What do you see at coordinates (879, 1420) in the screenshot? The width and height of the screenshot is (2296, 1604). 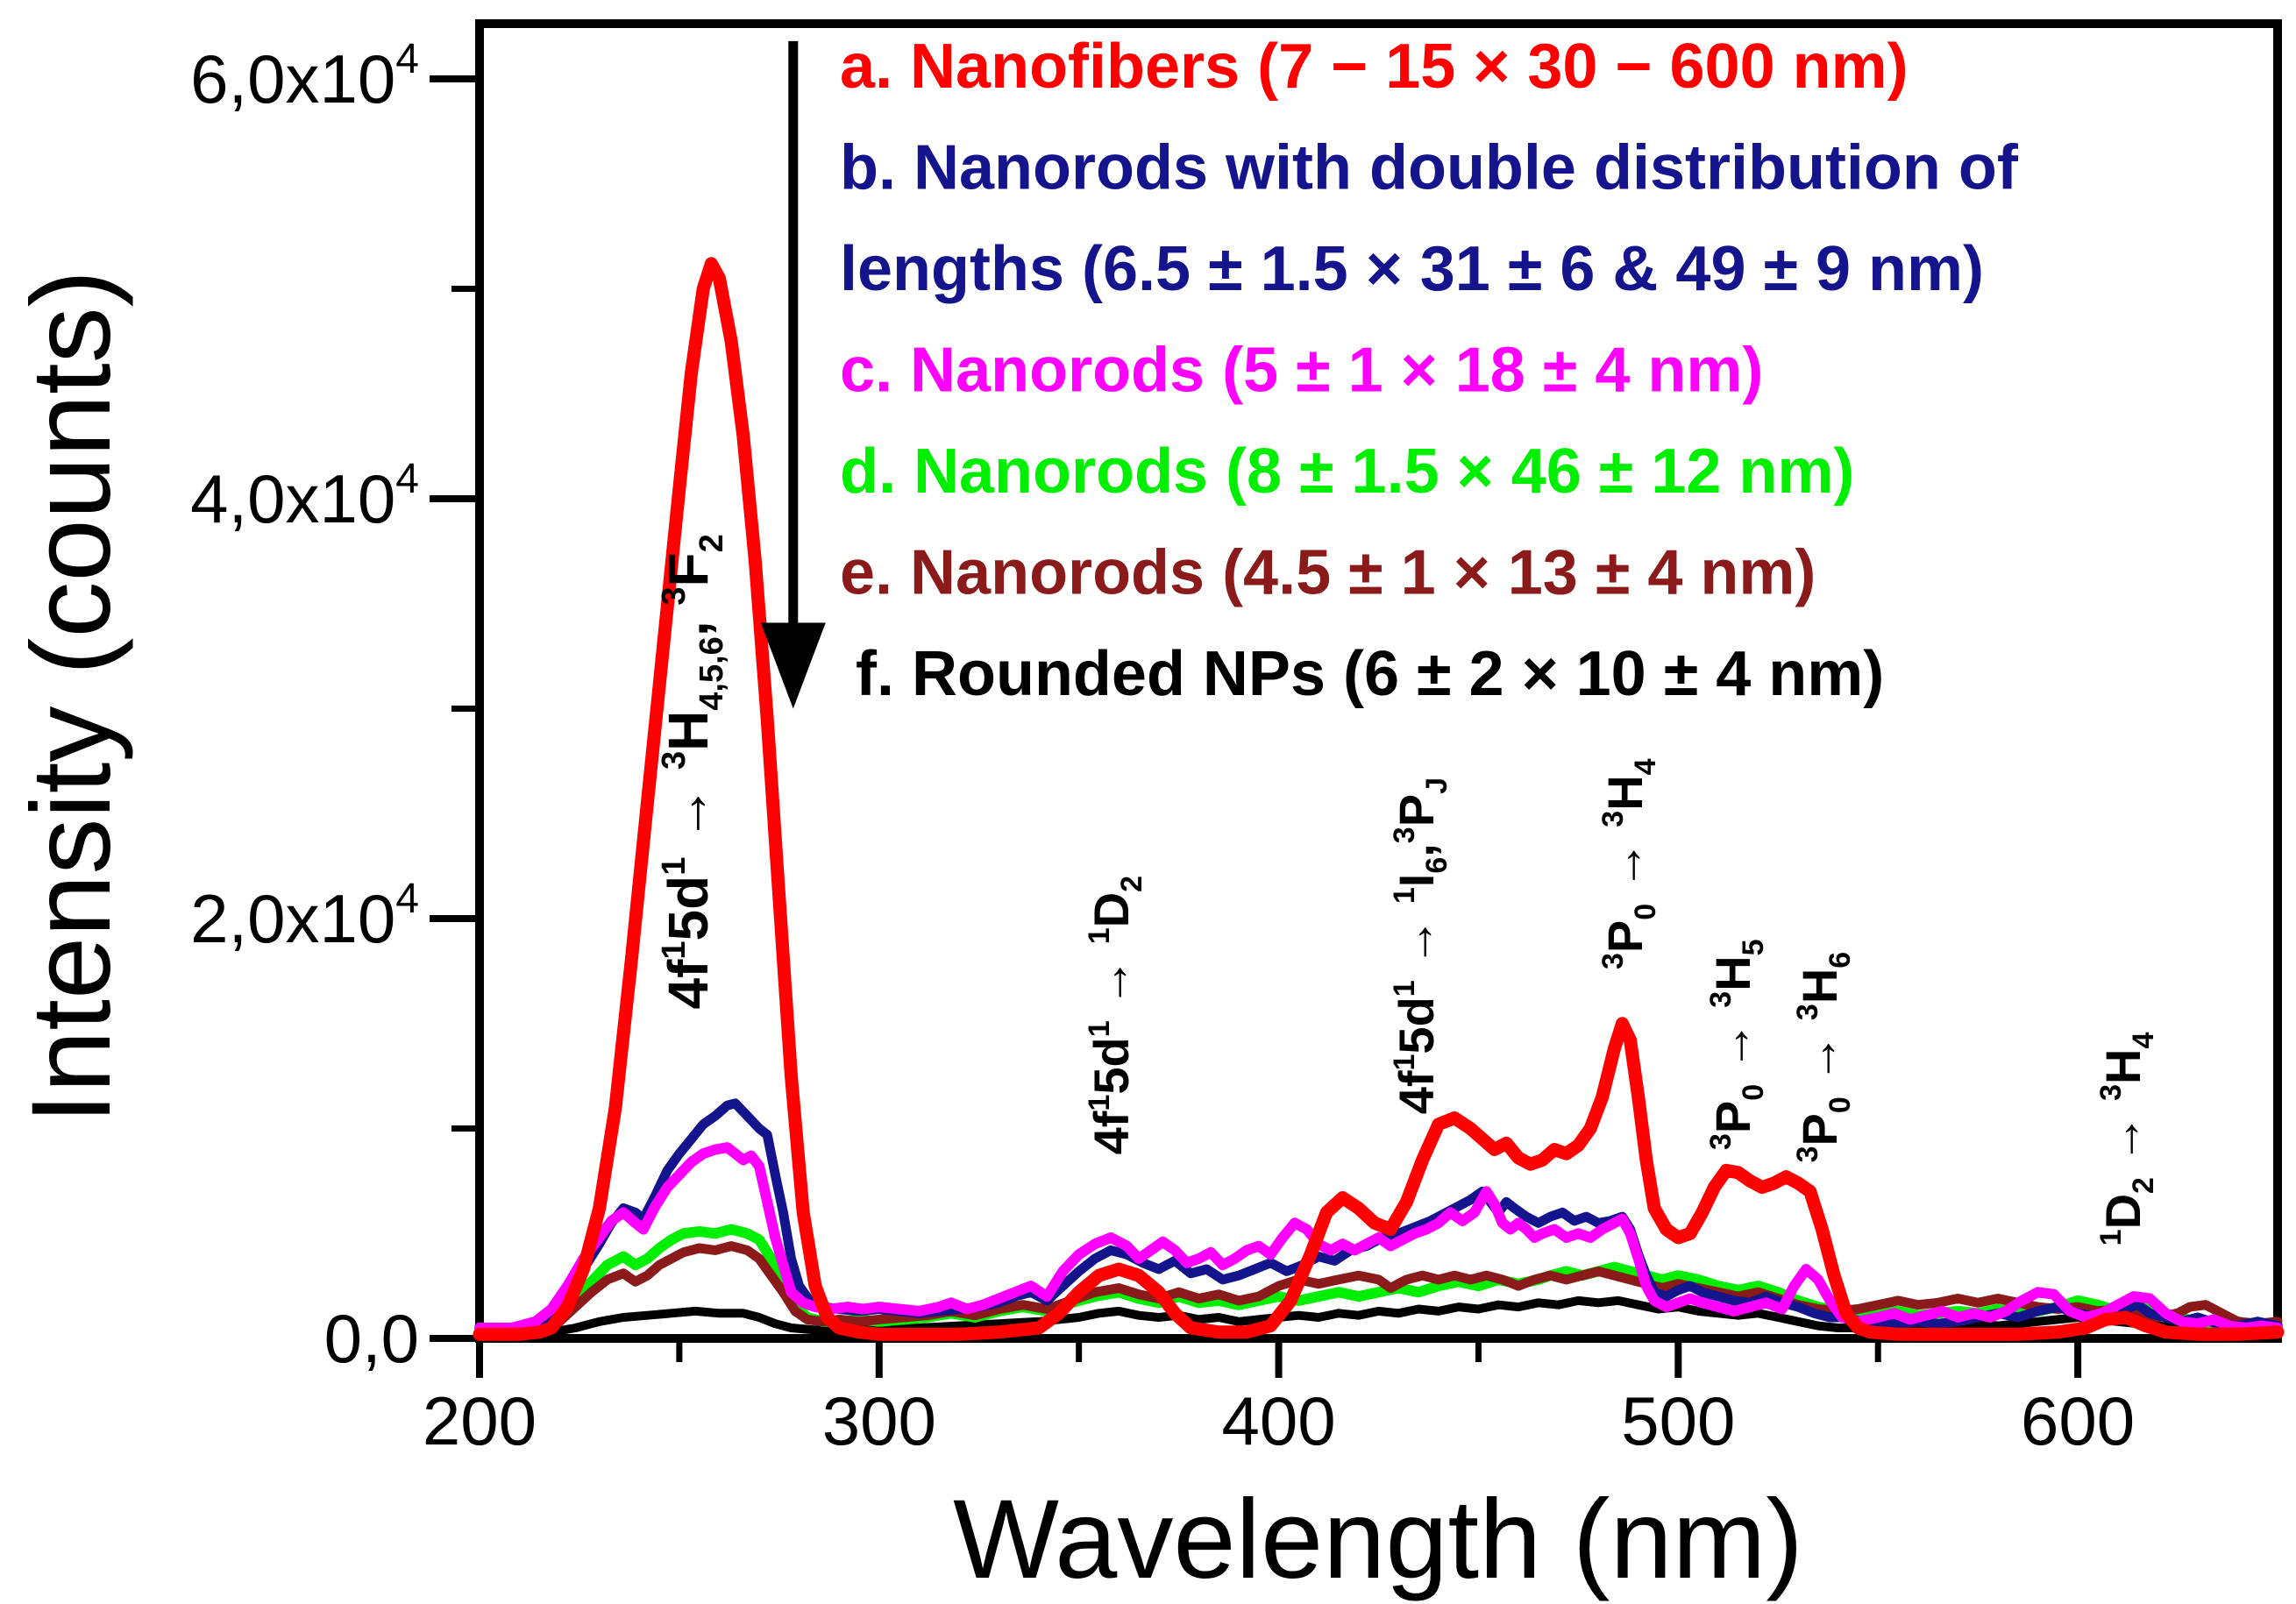 I see `x-tick-label: 300` at bounding box center [879, 1420].